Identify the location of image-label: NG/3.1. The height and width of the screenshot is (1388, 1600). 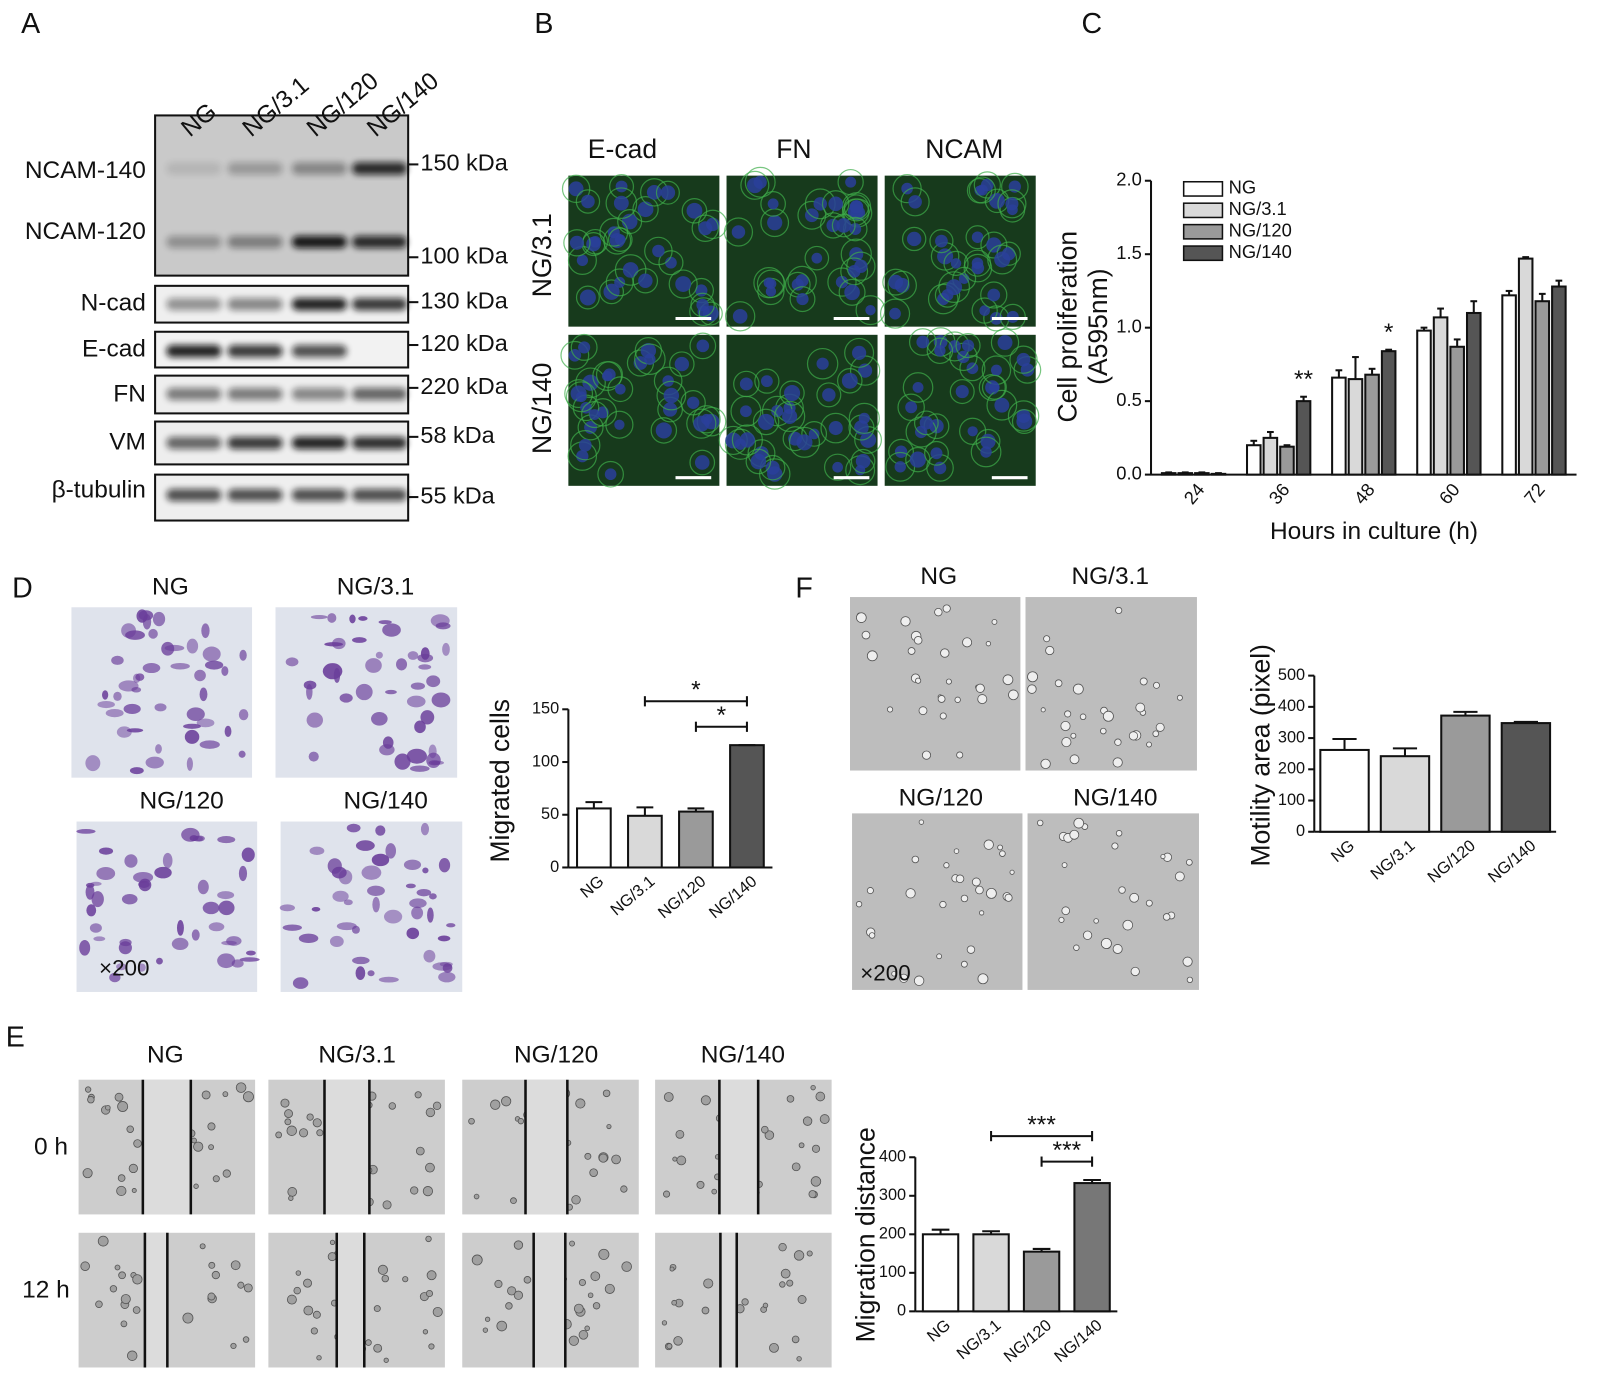
(1110, 576).